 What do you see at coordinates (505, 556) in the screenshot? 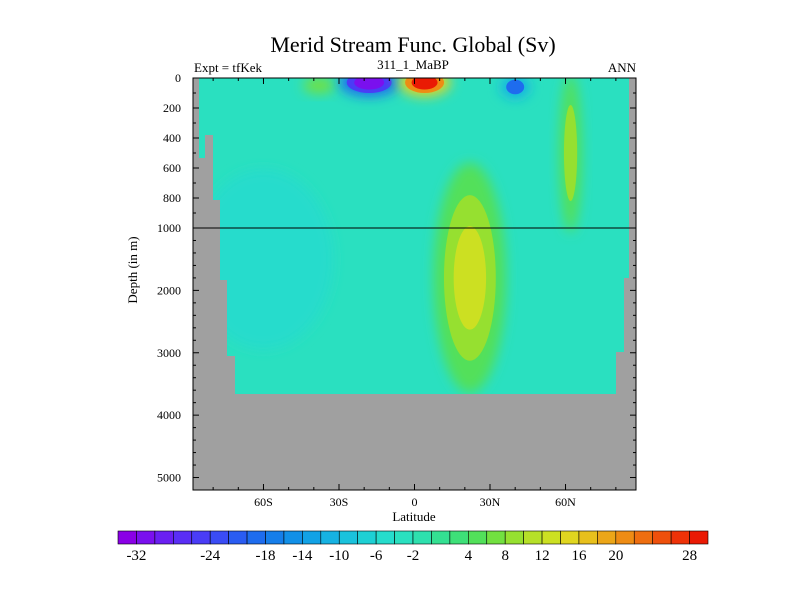
I see `colorbar-tick-label: 8` at bounding box center [505, 556].